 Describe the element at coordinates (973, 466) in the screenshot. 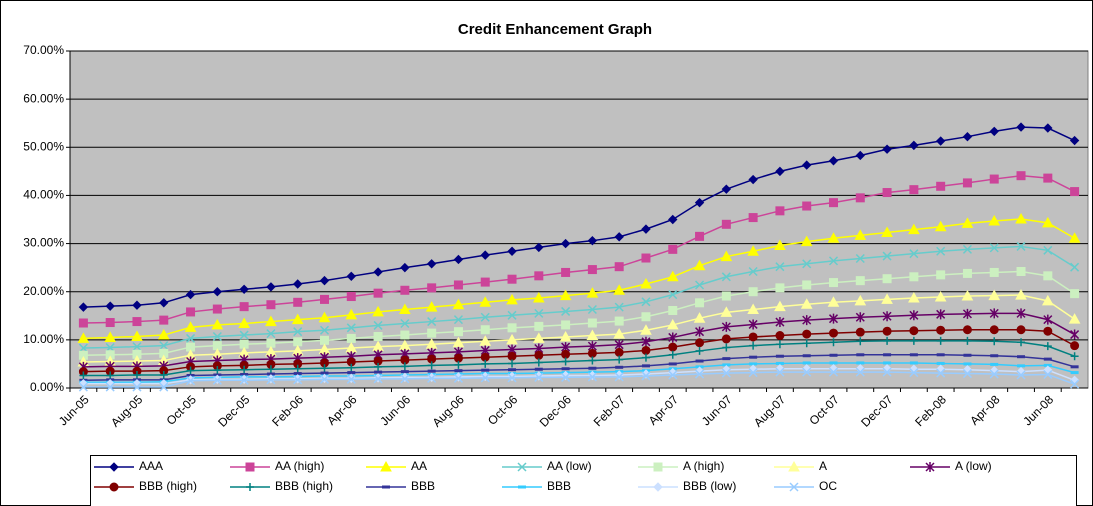

I see `legend-label: A (low)` at that location.